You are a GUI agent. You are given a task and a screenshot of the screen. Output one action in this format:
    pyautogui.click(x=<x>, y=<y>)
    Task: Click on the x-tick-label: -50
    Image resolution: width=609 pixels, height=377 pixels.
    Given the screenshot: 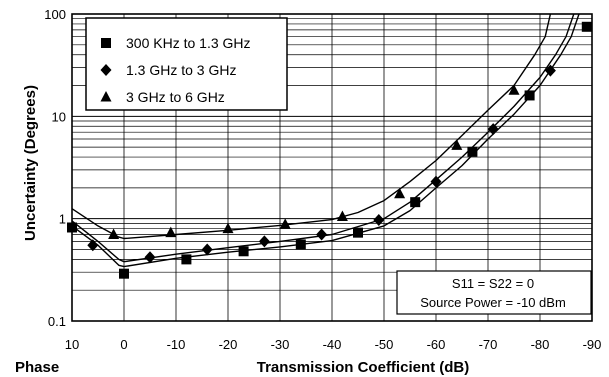 What is the action you would take?
    pyautogui.click(x=384, y=344)
    